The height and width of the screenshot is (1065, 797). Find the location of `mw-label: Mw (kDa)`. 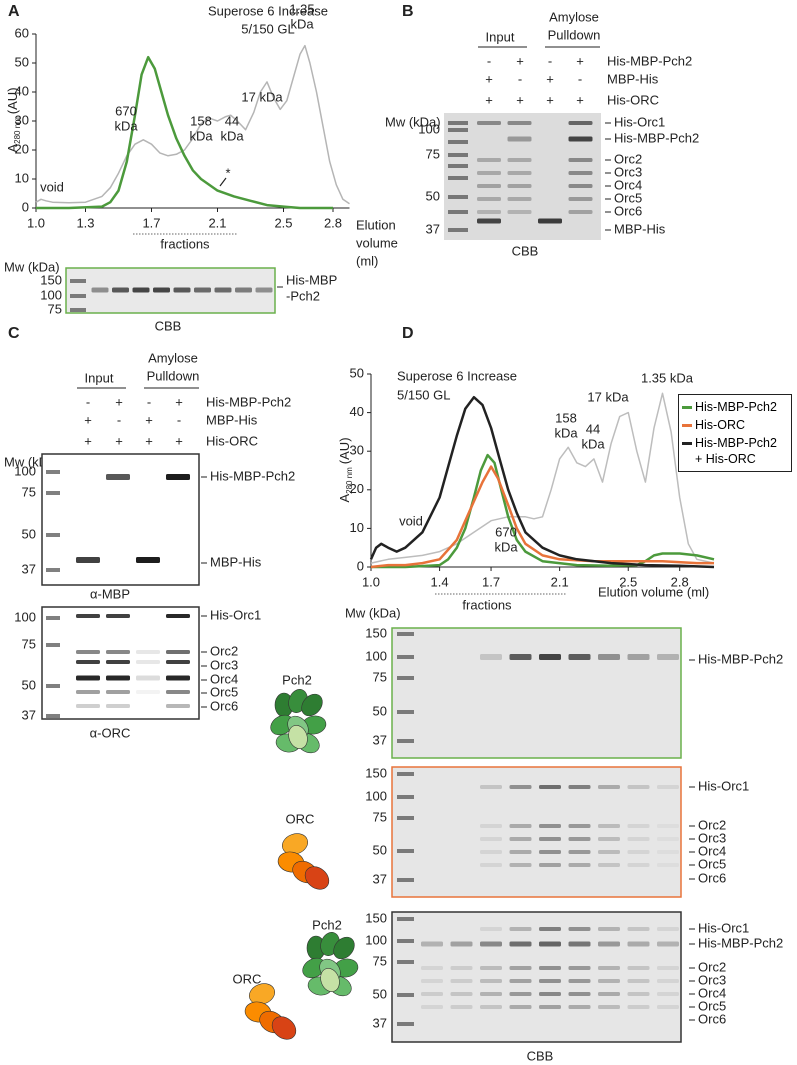

mw-label: Mw (kDa) is located at coordinates (32, 266).